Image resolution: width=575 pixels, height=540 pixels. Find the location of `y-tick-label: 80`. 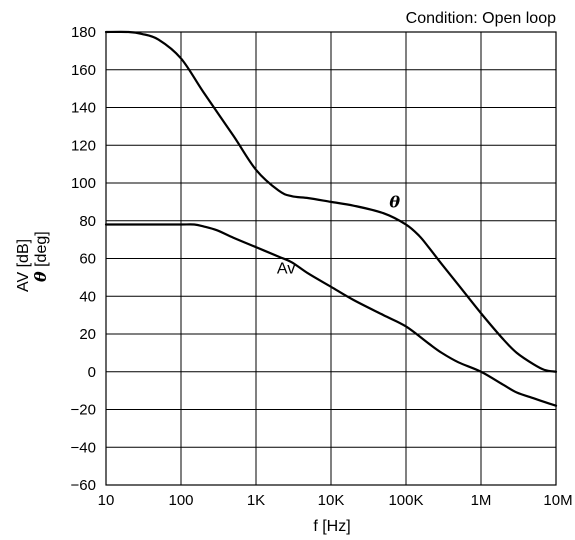

y-tick-label: 80 is located at coordinates (87, 221).